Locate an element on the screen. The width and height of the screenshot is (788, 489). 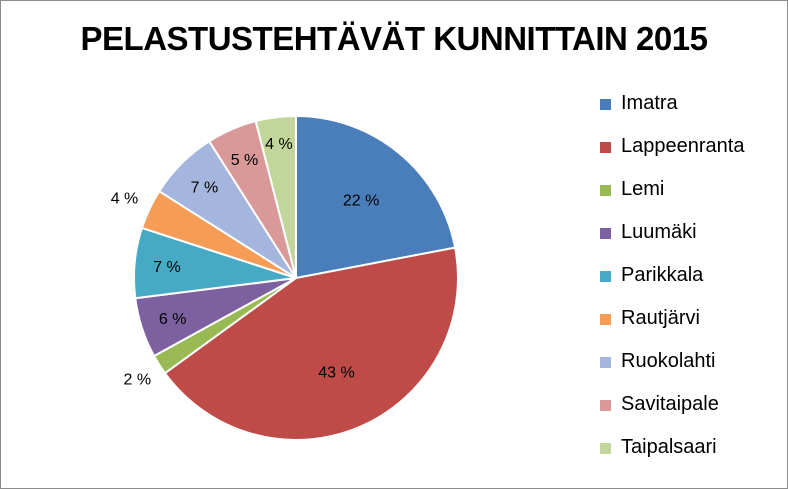
chart-title: PELASTUSTEHTÄVÄT KUNNITTAIN 2015 is located at coordinates (394, 38).